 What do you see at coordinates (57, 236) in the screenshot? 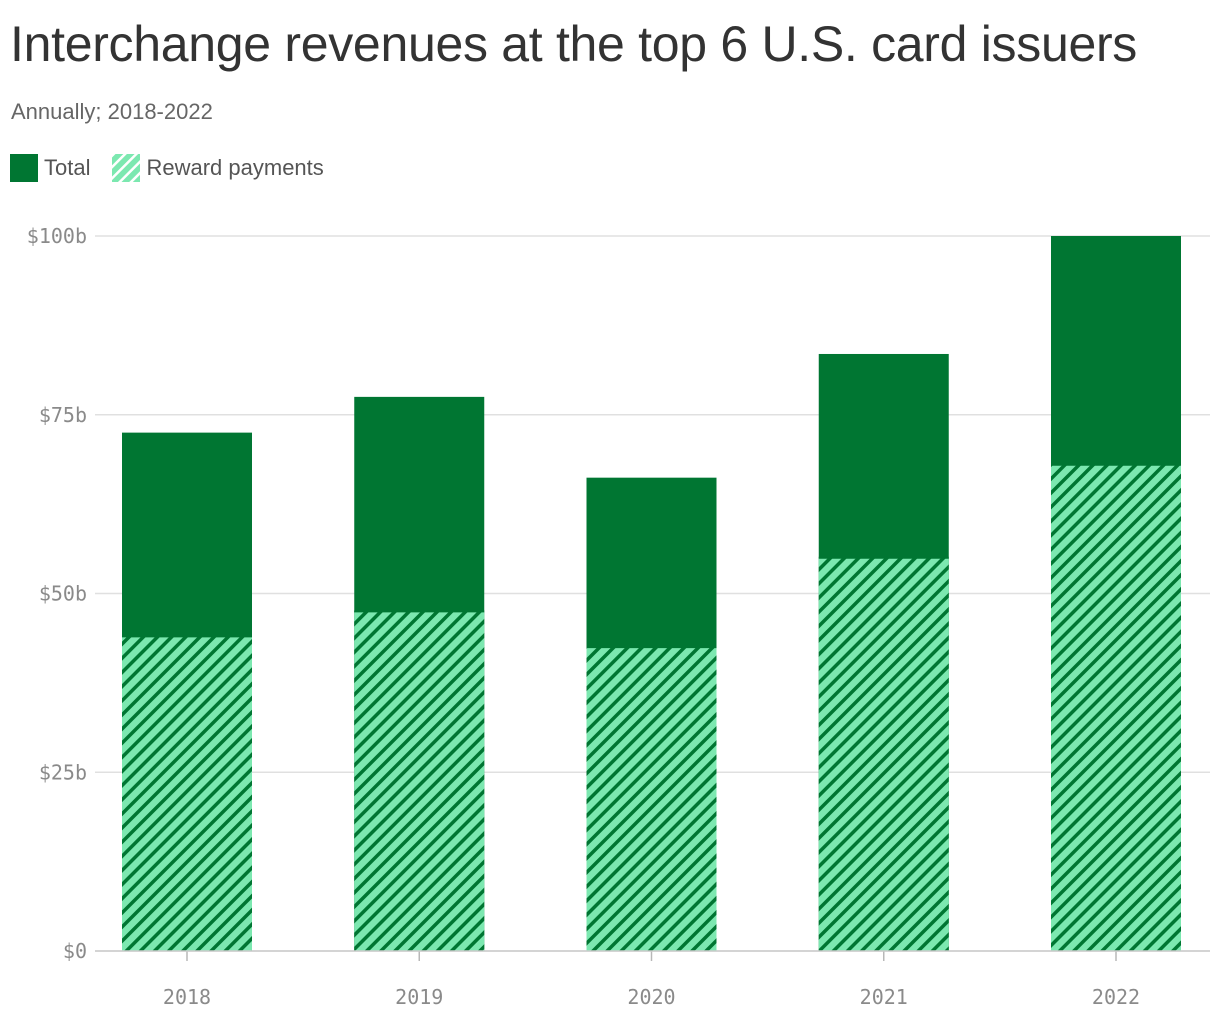
I see `y-tick-label: $100b` at bounding box center [57, 236].